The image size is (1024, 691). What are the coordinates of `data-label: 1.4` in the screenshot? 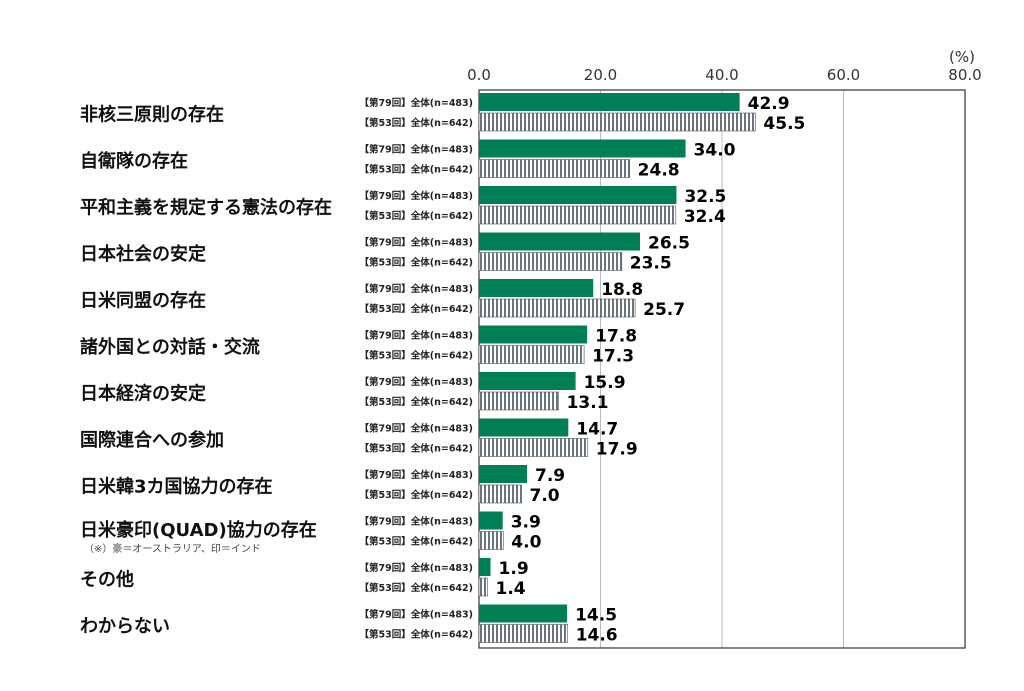 It's located at (511, 589).